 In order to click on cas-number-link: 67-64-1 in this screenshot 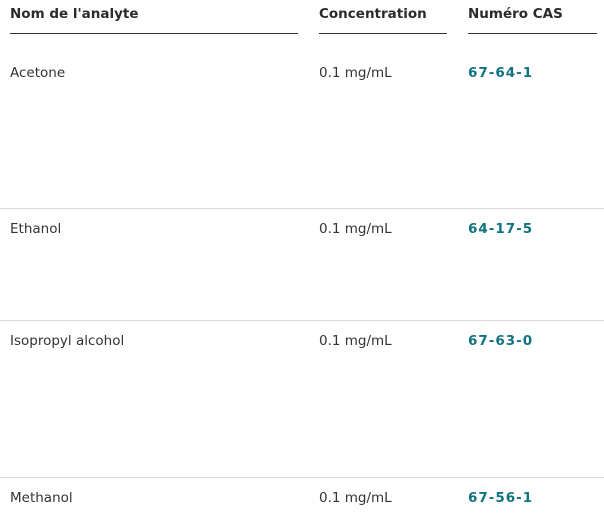, I will do `click(501, 73)`.